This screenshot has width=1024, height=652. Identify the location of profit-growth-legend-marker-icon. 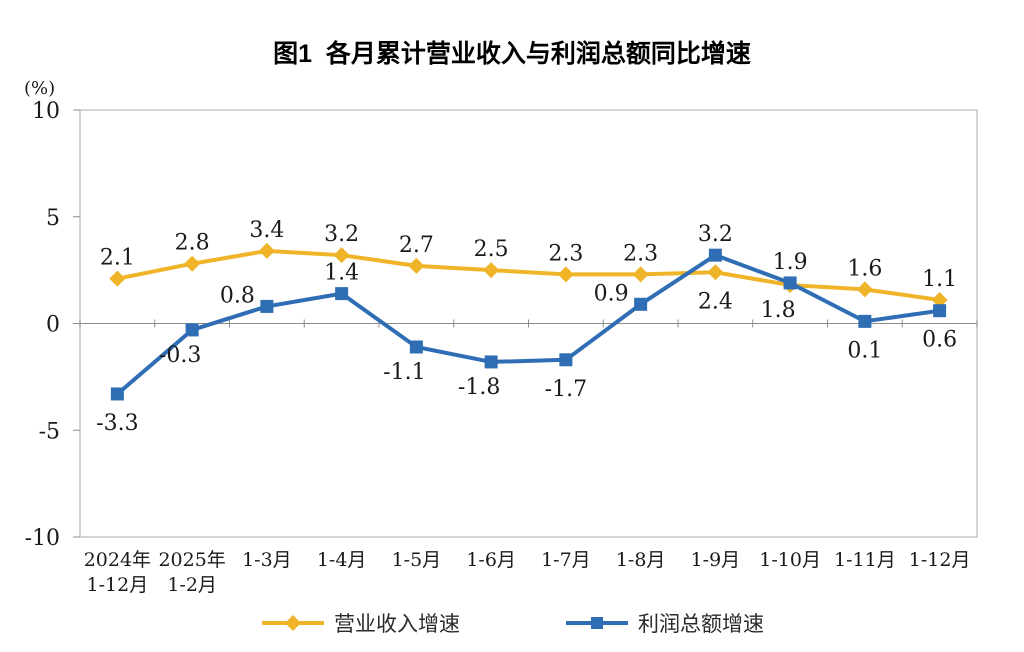
(597, 623).